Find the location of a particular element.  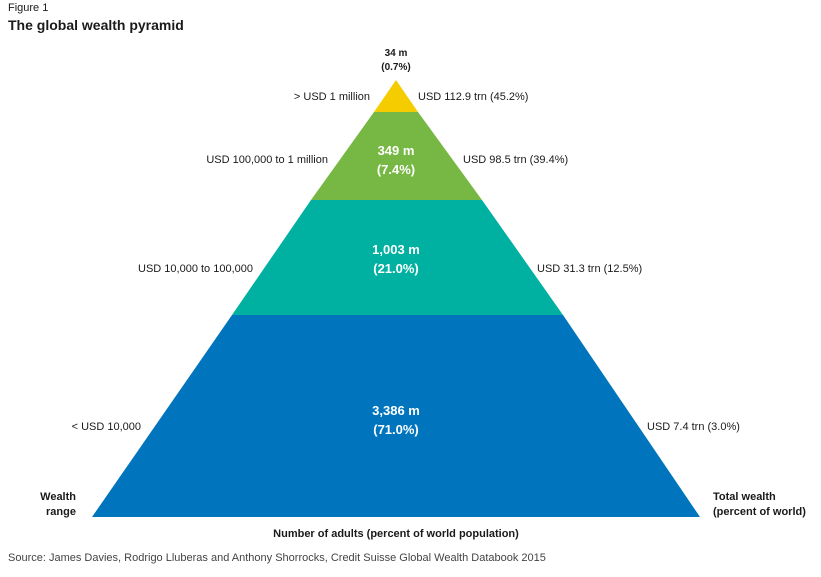

top-adults-label: 34 m is located at coordinates (396, 53).